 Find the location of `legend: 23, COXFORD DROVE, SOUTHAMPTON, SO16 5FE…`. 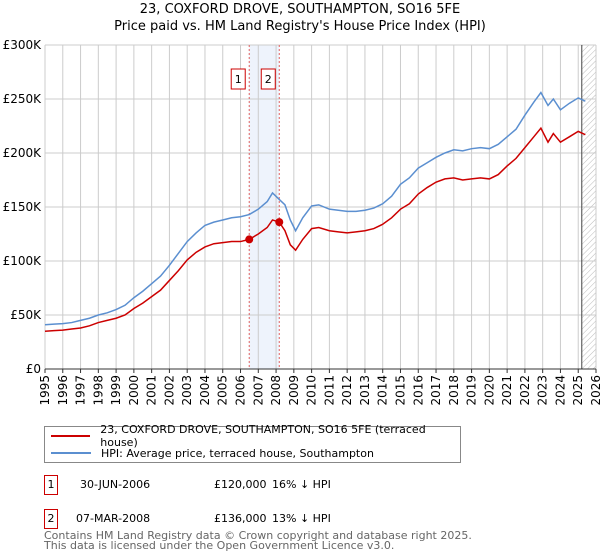

legend: 23, COXFORD DROVE, SOUTHAMPTON, SO16 5FE… is located at coordinates (252, 443).